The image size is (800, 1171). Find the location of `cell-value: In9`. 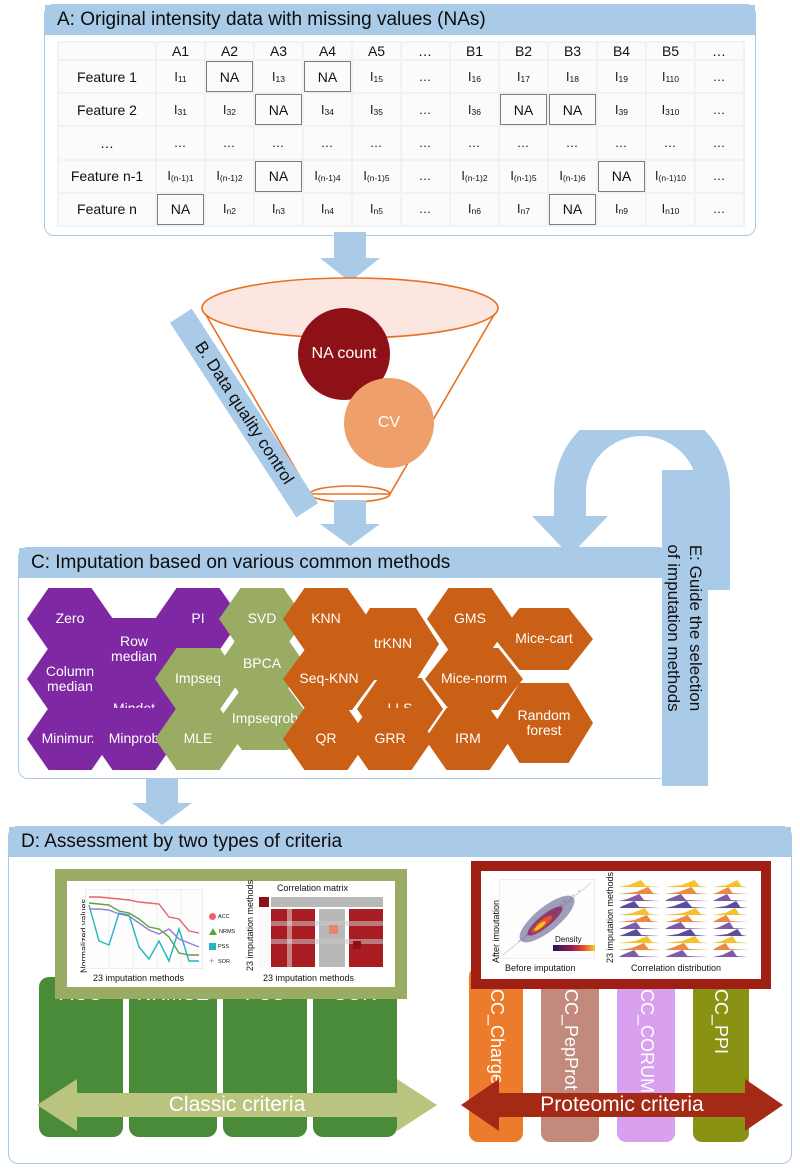

cell-value: In9 is located at coordinates (621, 209).